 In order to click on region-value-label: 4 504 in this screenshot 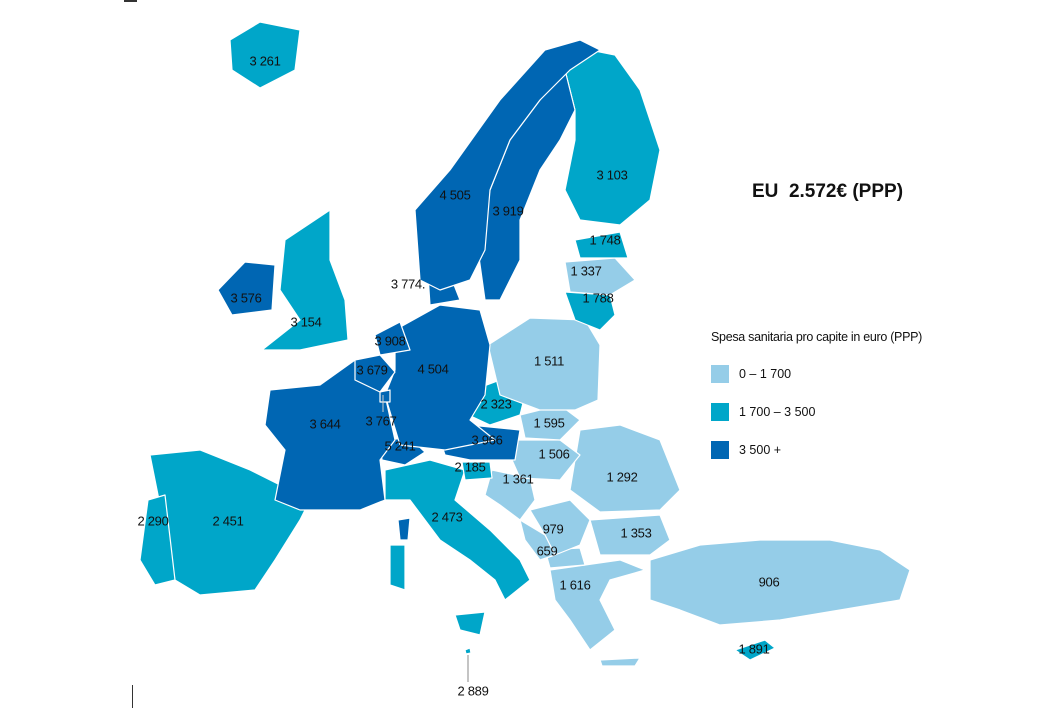, I will do `click(432, 368)`.